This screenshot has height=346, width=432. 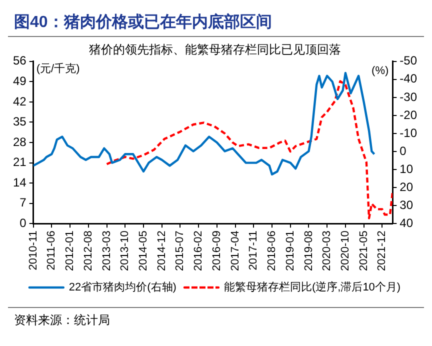 I want to click on x-tick-label: 2016-02, so click(x=198, y=251).